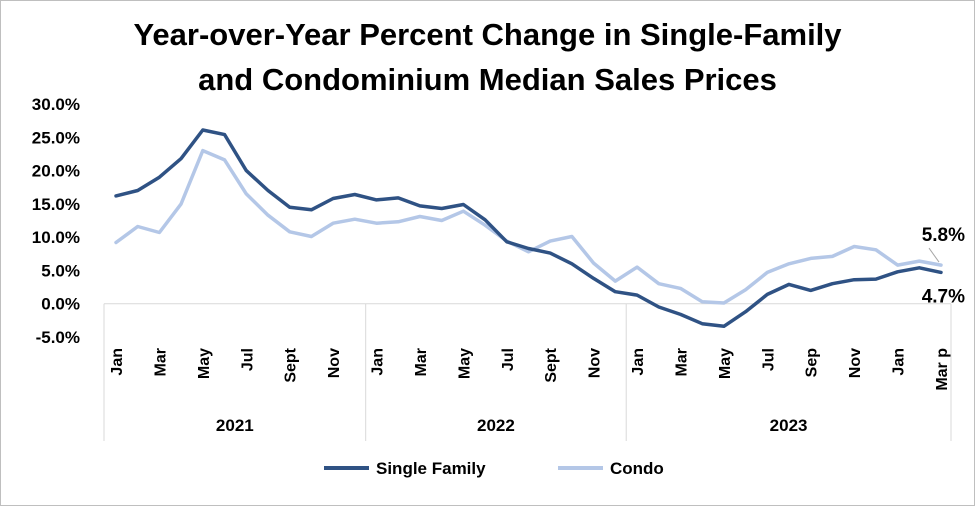 This screenshot has width=975, height=506. Describe the element at coordinates (789, 425) in the screenshot. I see `year-label: 2023` at that location.